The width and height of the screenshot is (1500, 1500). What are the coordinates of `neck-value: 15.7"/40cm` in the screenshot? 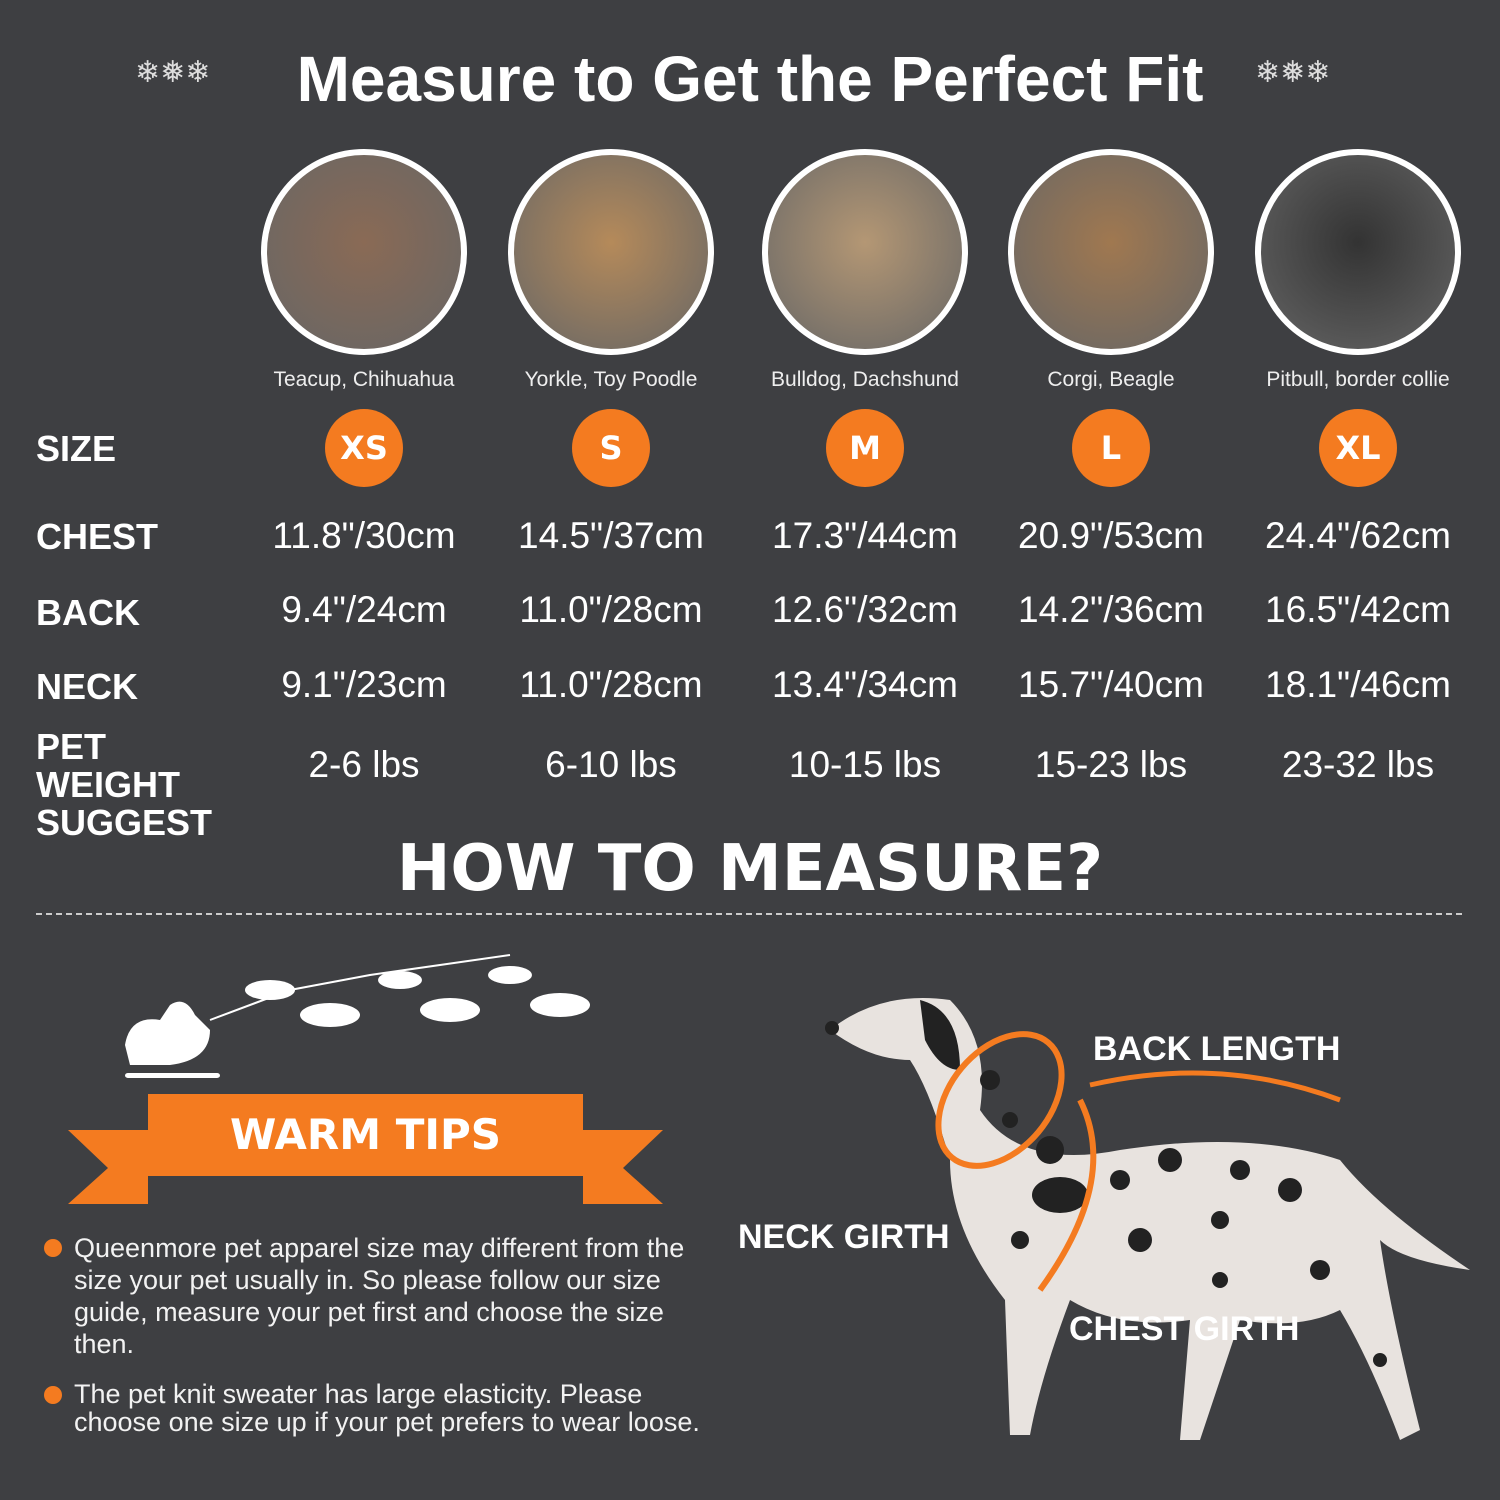 It's located at (1111, 684).